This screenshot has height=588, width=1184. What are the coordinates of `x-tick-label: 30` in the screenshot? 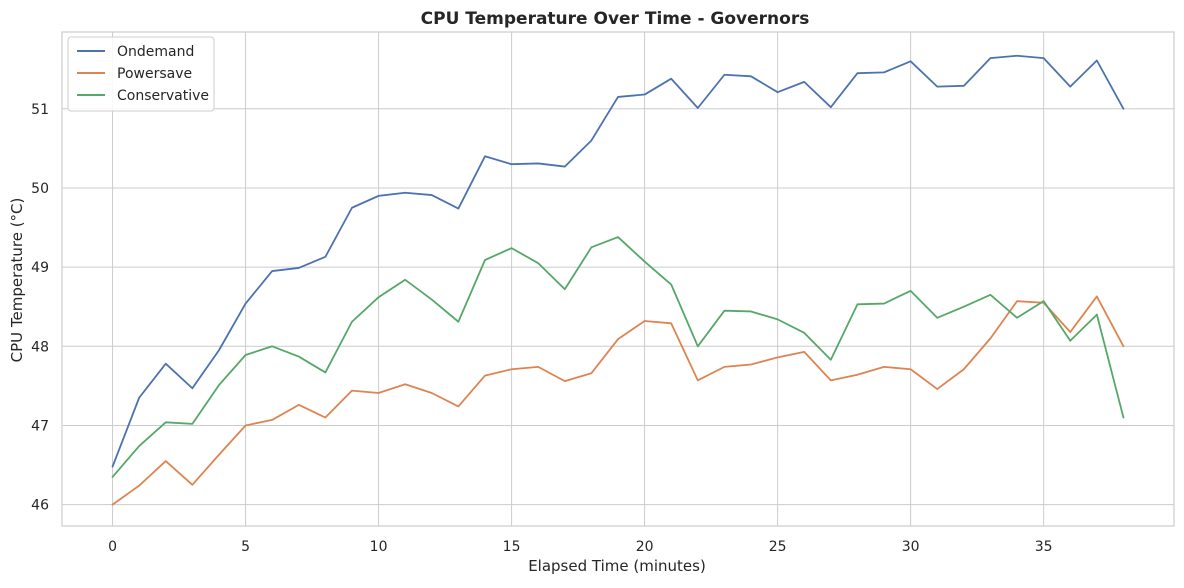 It's located at (911, 547).